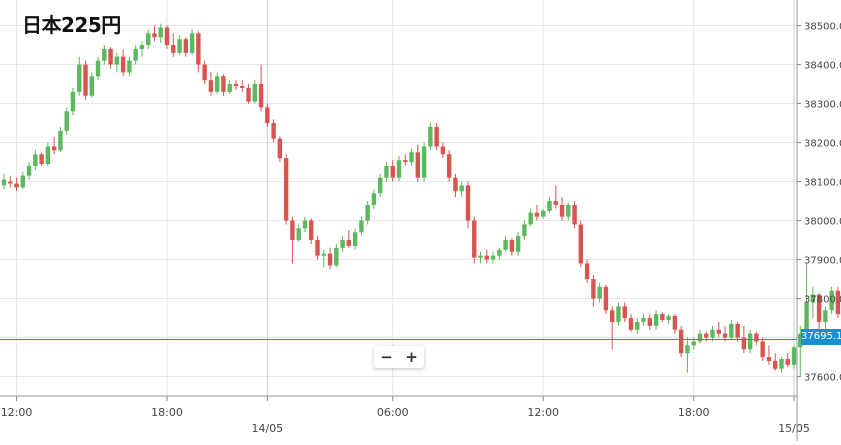 The image size is (841, 445). Describe the element at coordinates (822, 183) in the screenshot. I see `y-tick-label: 38100.0` at that location.